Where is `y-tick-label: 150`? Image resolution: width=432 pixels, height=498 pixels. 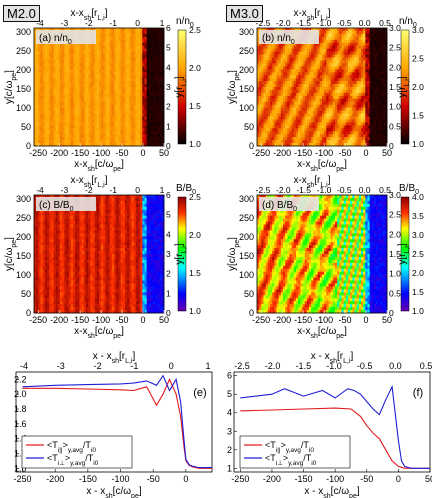 y-tick-label: 150 is located at coordinates (246, 89).